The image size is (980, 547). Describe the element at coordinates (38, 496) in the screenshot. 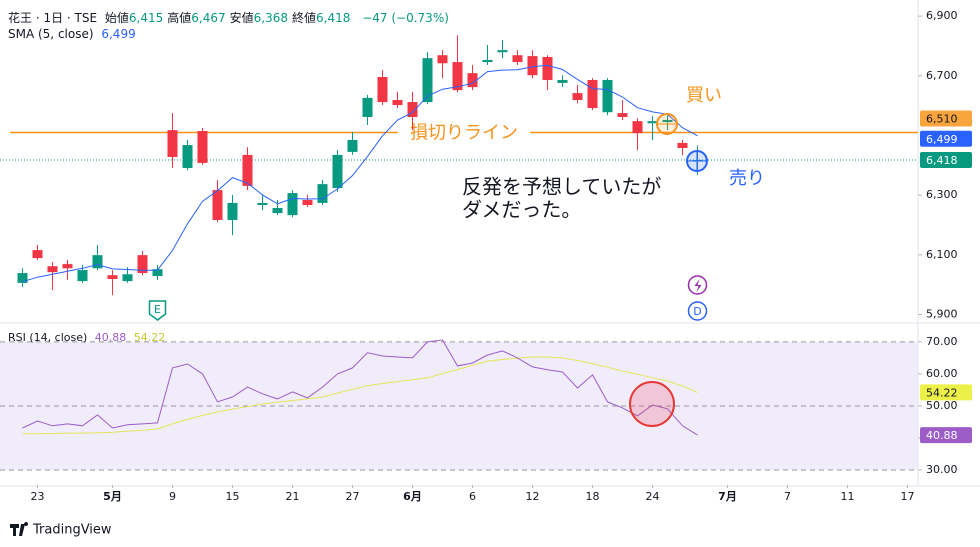

I see `x-tick-label: 23` at that location.